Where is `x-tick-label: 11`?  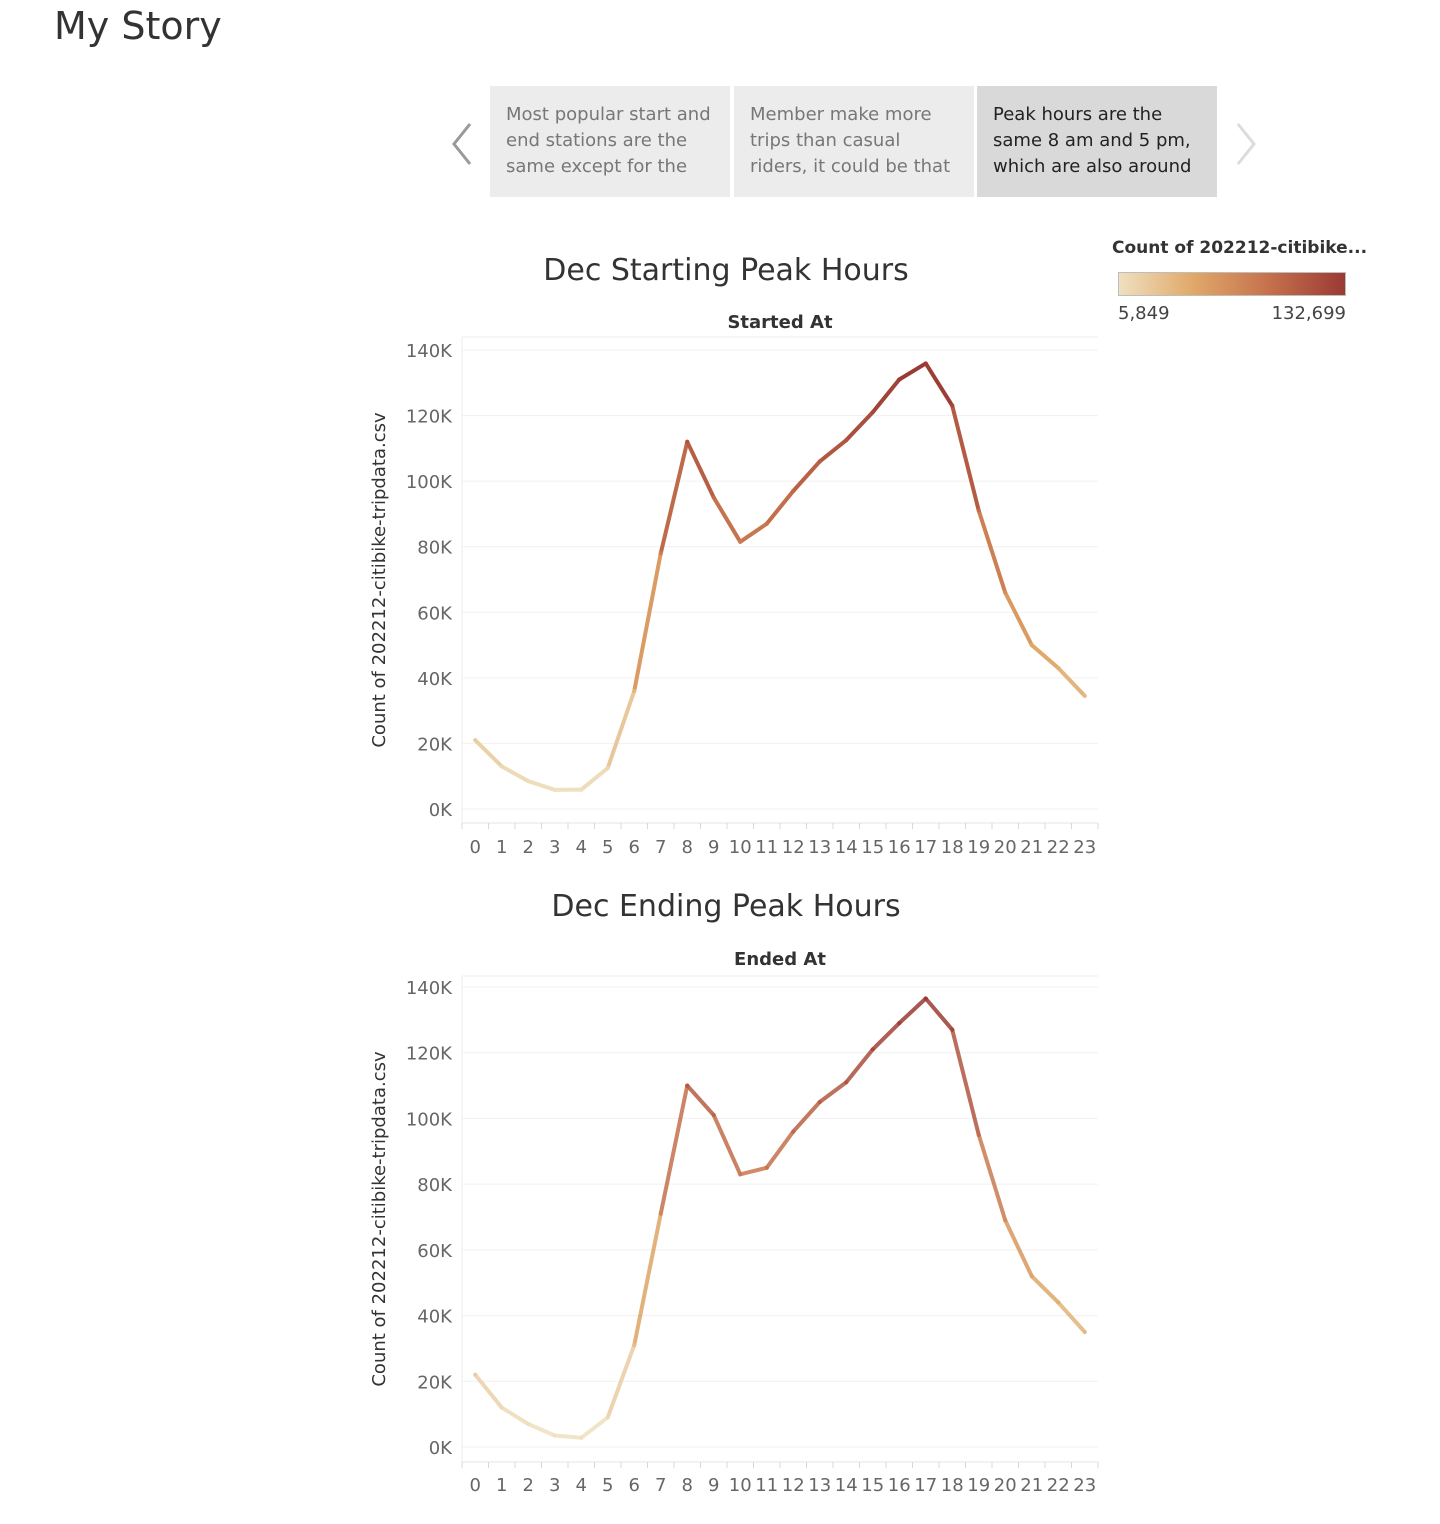 x-tick-label: 11 is located at coordinates (766, 847).